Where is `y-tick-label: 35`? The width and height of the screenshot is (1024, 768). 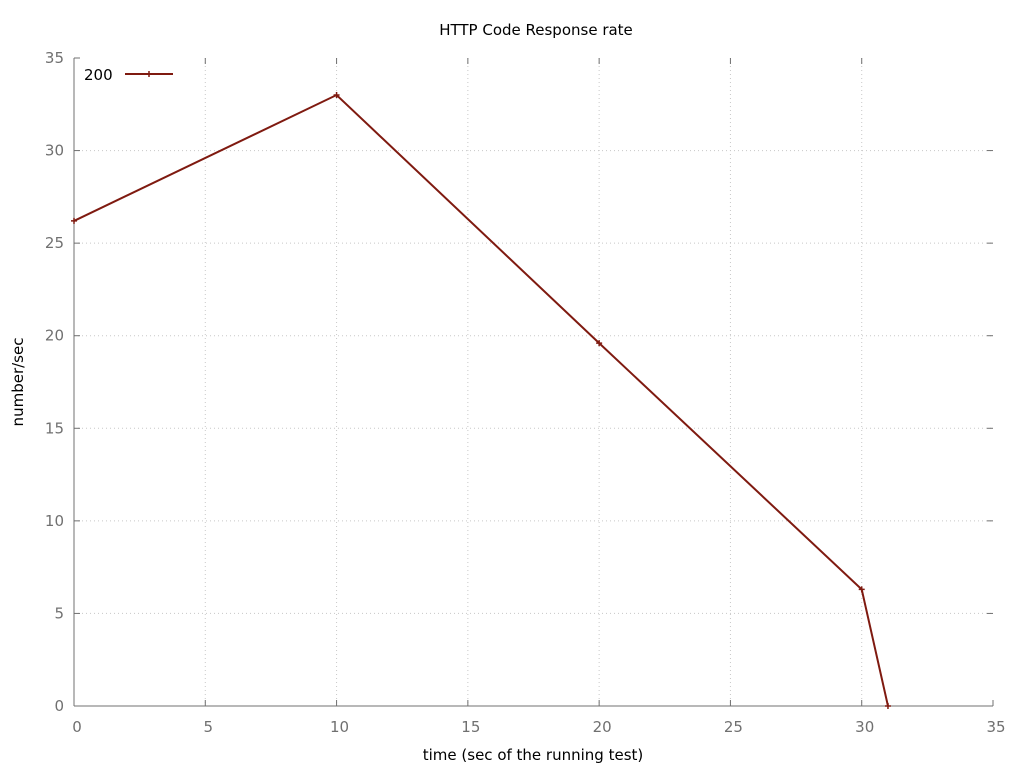
y-tick-label: 35 is located at coordinates (54, 58).